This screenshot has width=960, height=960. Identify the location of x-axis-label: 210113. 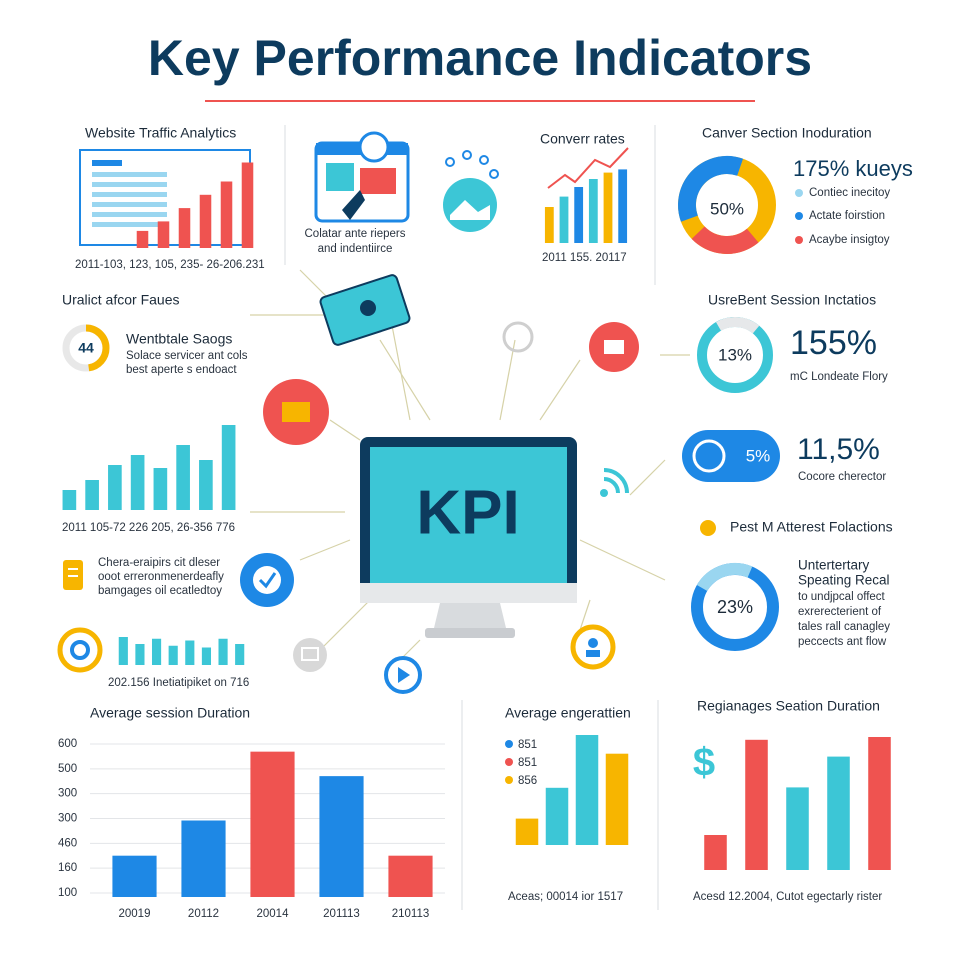
(411, 914).